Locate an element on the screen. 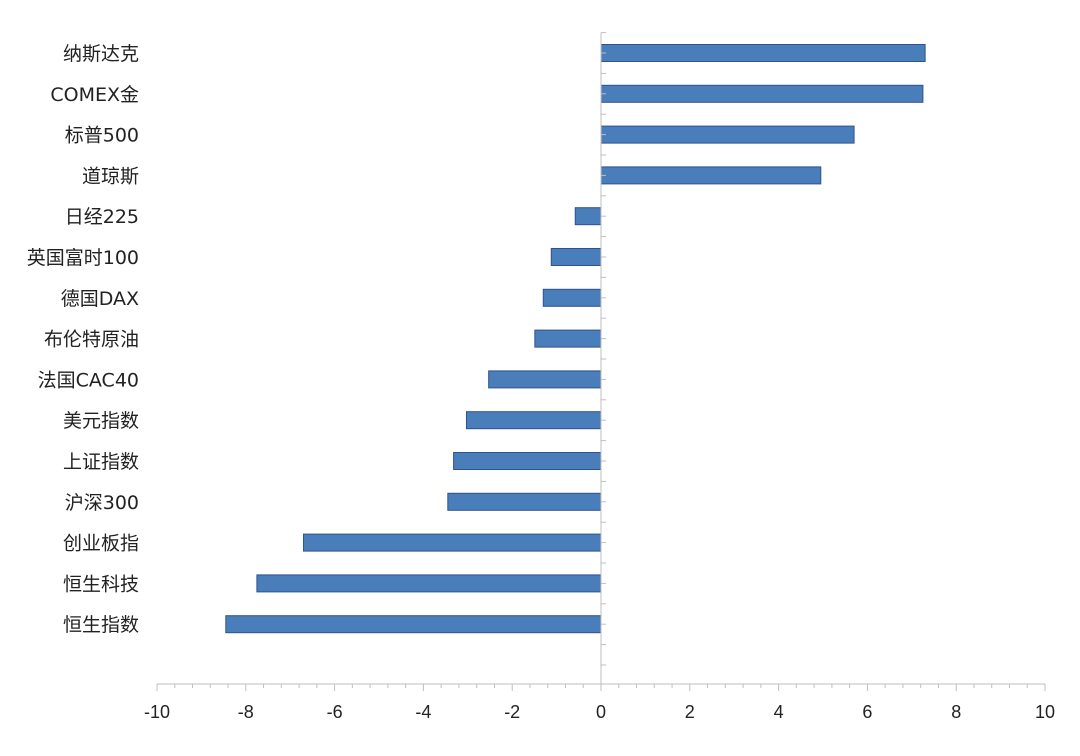 This screenshot has width=1080, height=756. x-tick-label: -8 is located at coordinates (246, 712).